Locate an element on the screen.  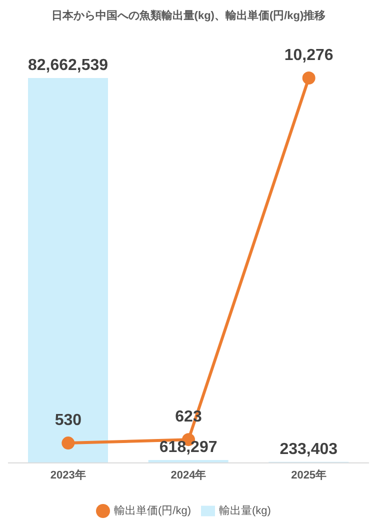
data-label: 618,297 is located at coordinates (188, 447).